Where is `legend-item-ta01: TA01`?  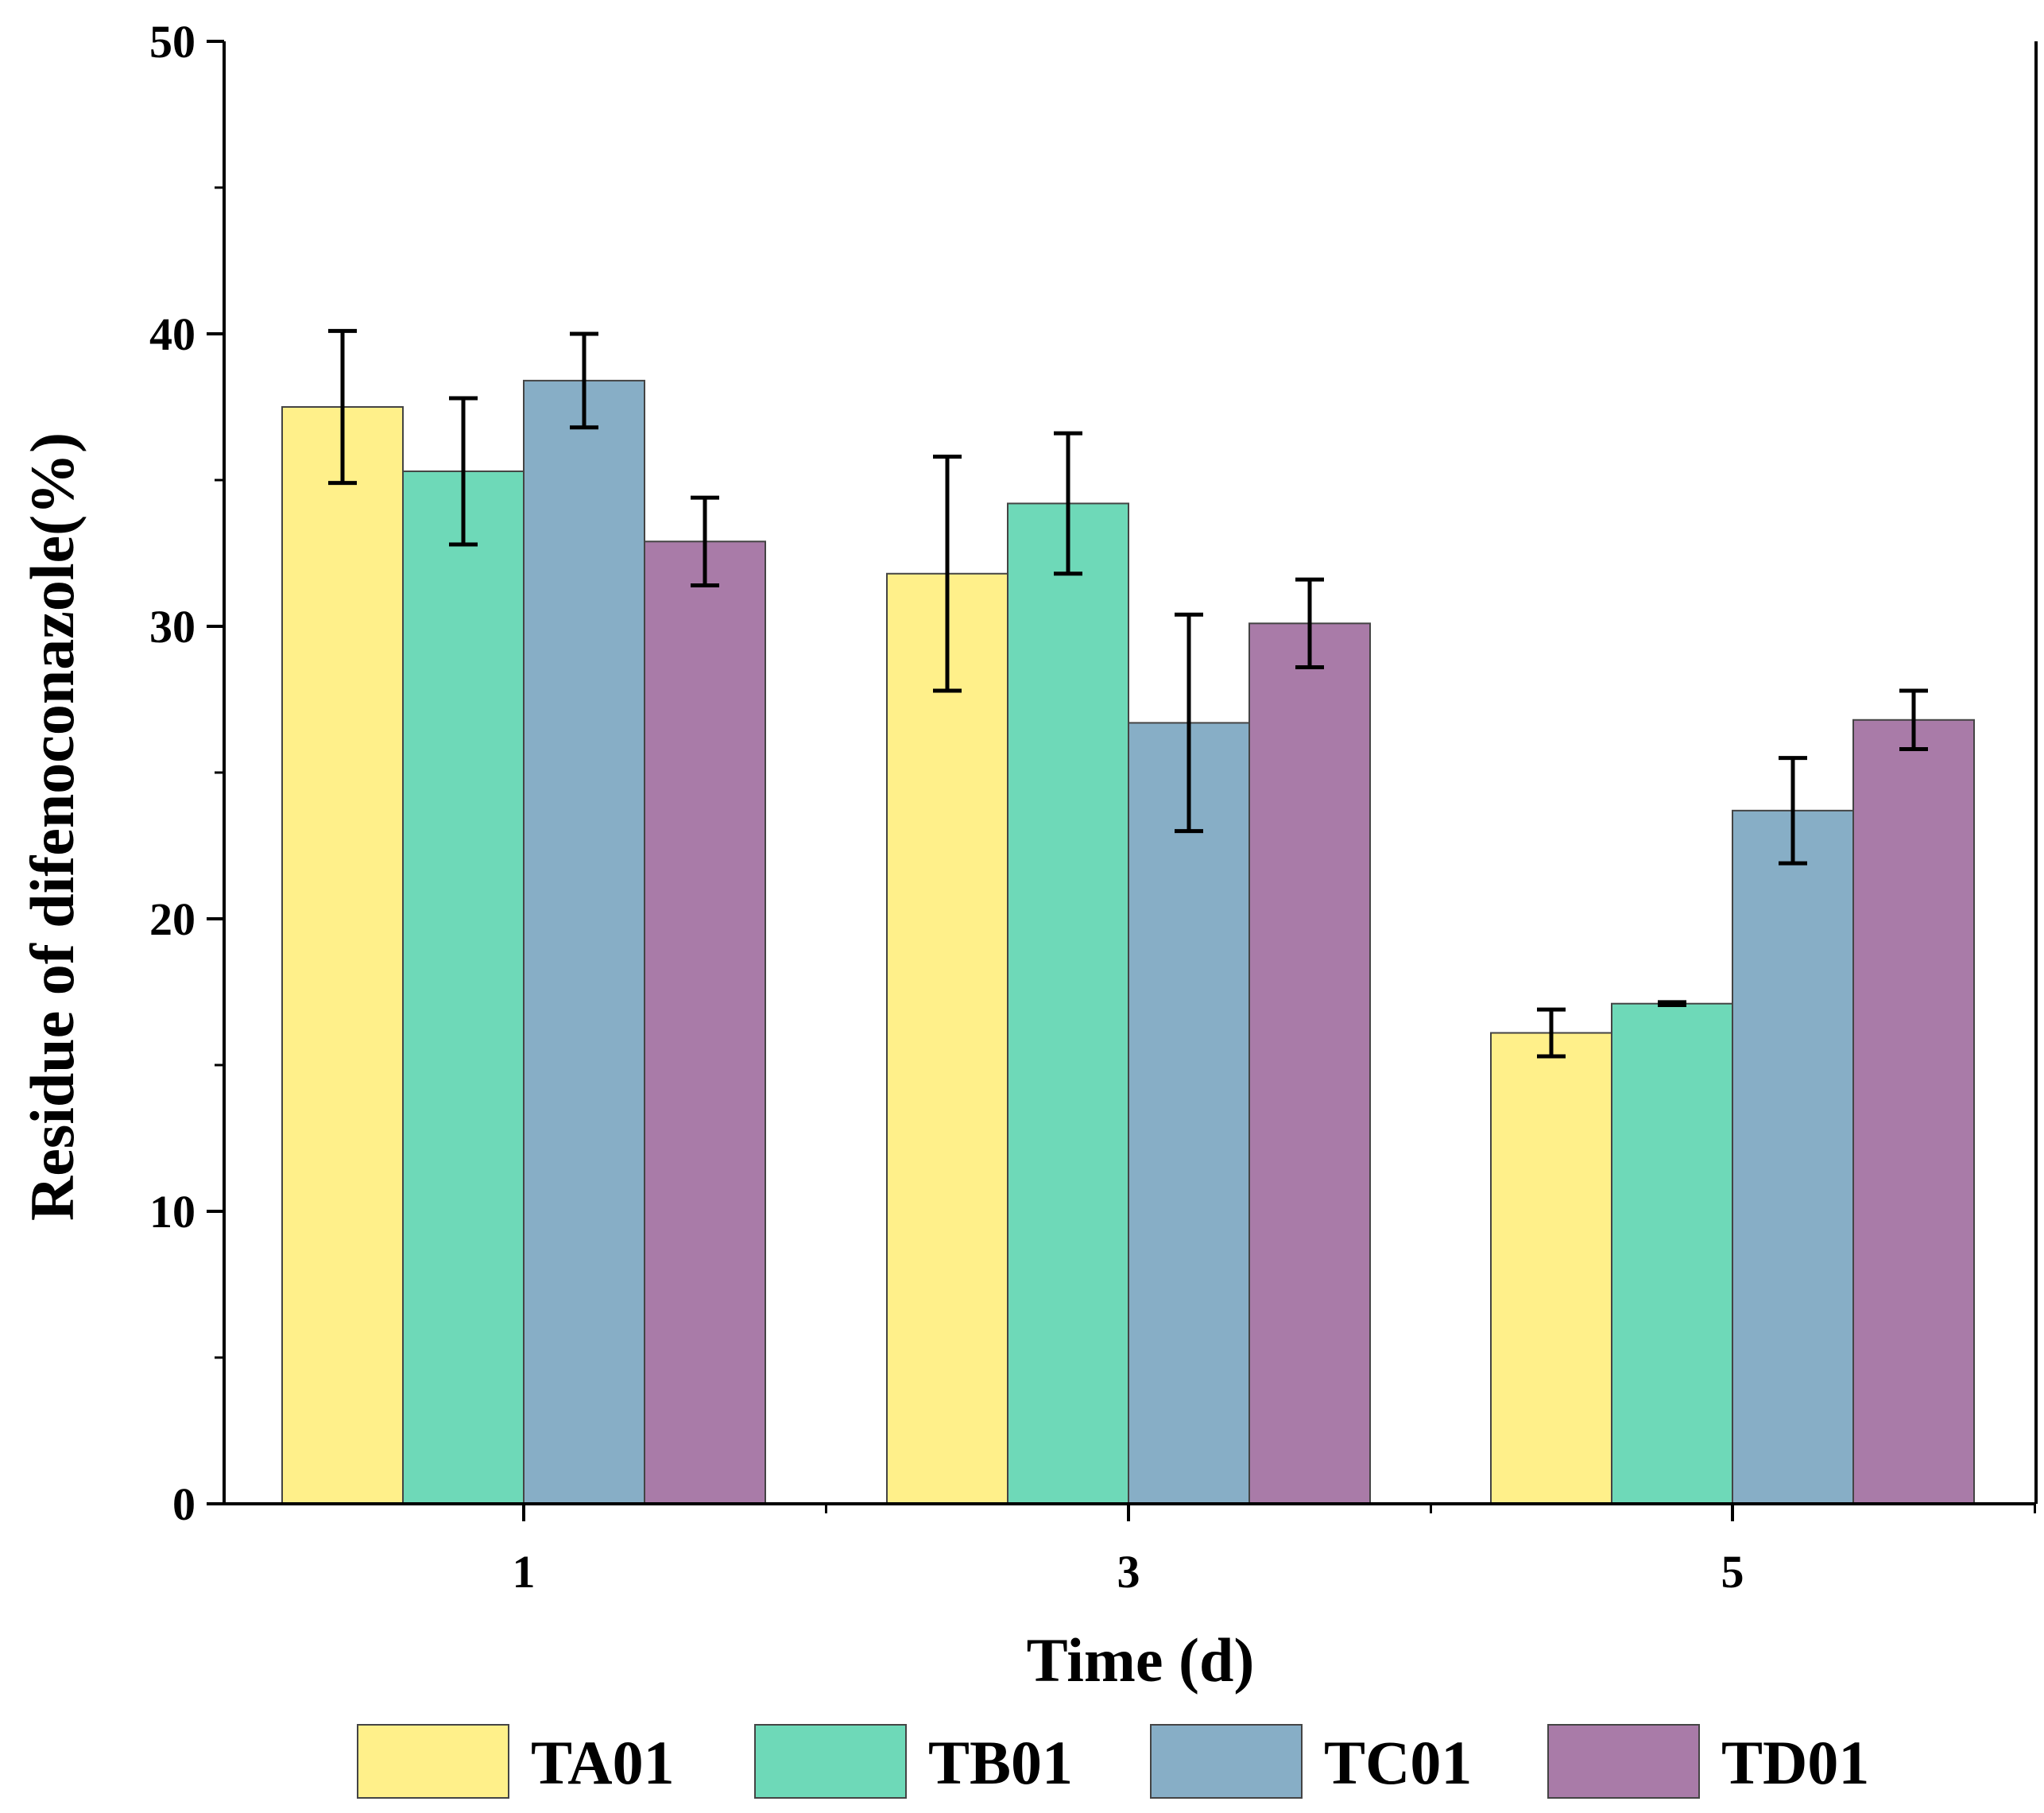
legend-item-ta01: TA01 is located at coordinates (516, 1761).